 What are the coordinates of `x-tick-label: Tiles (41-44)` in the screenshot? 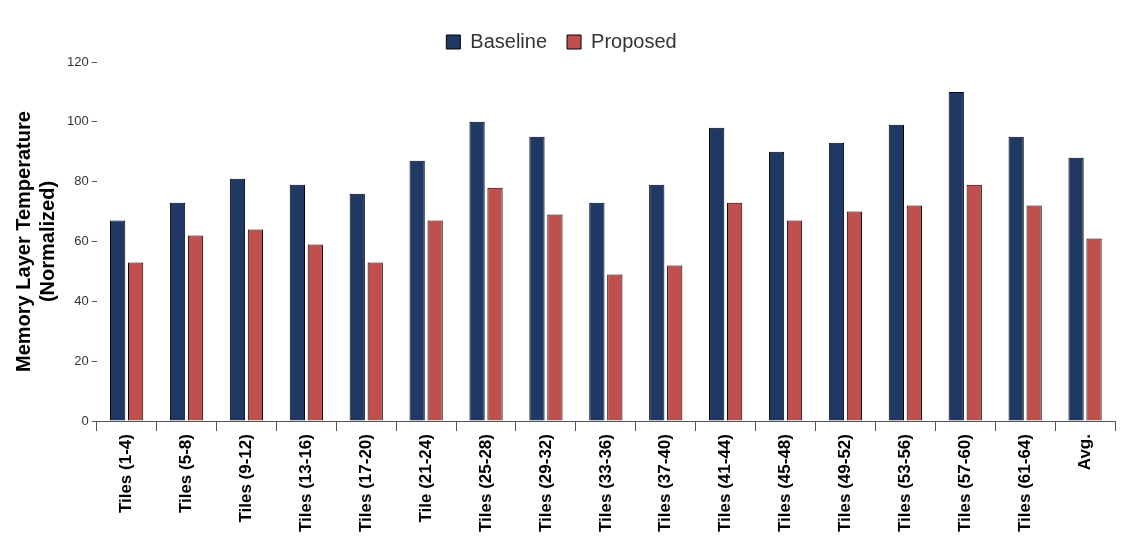 It's located at (725, 483).